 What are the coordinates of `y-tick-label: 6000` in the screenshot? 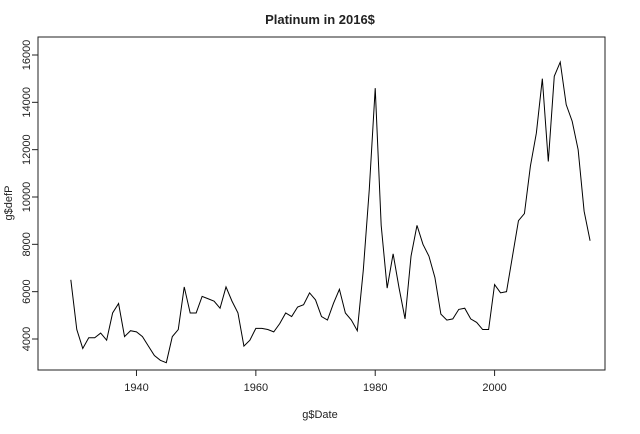 It's located at (27, 291).